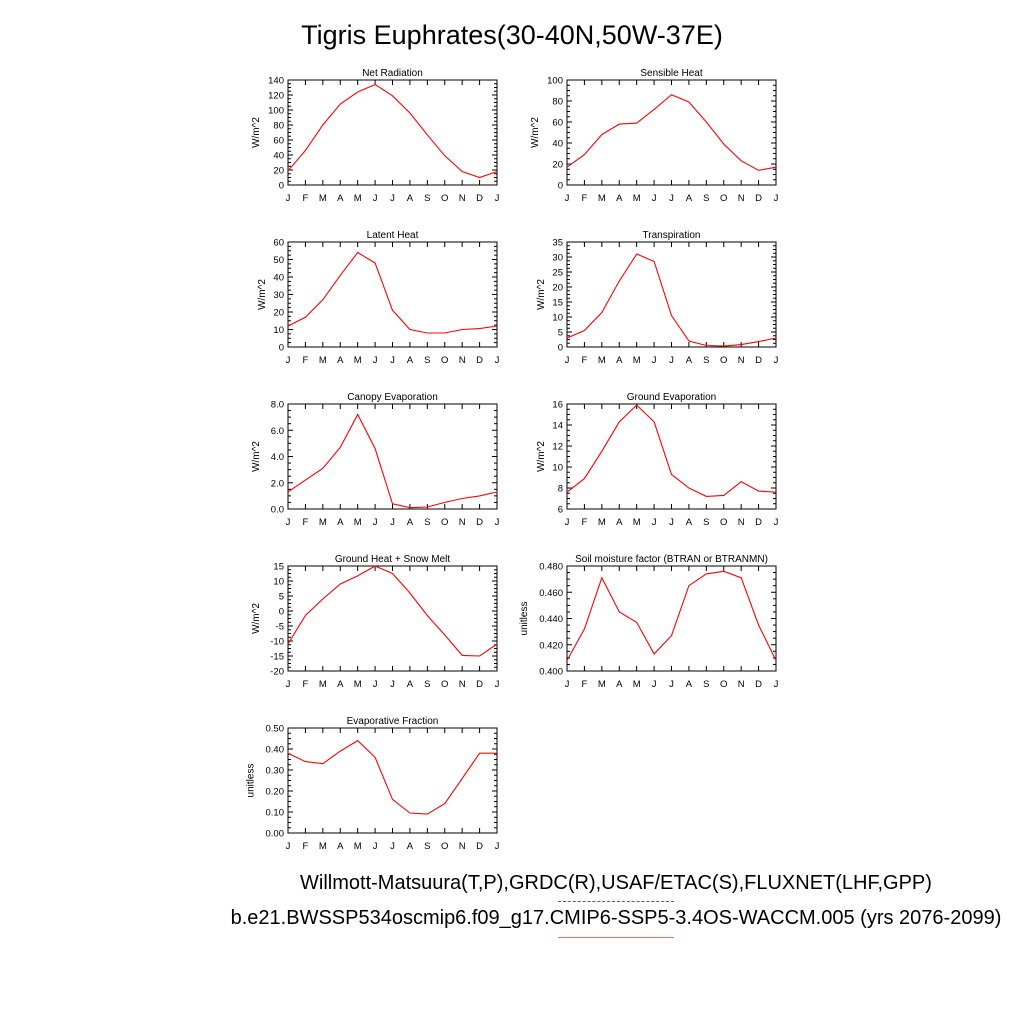 Image resolution: width=1024 pixels, height=1024 pixels. Describe the element at coordinates (276, 81) in the screenshot. I see `y-tick-label: 140` at that location.